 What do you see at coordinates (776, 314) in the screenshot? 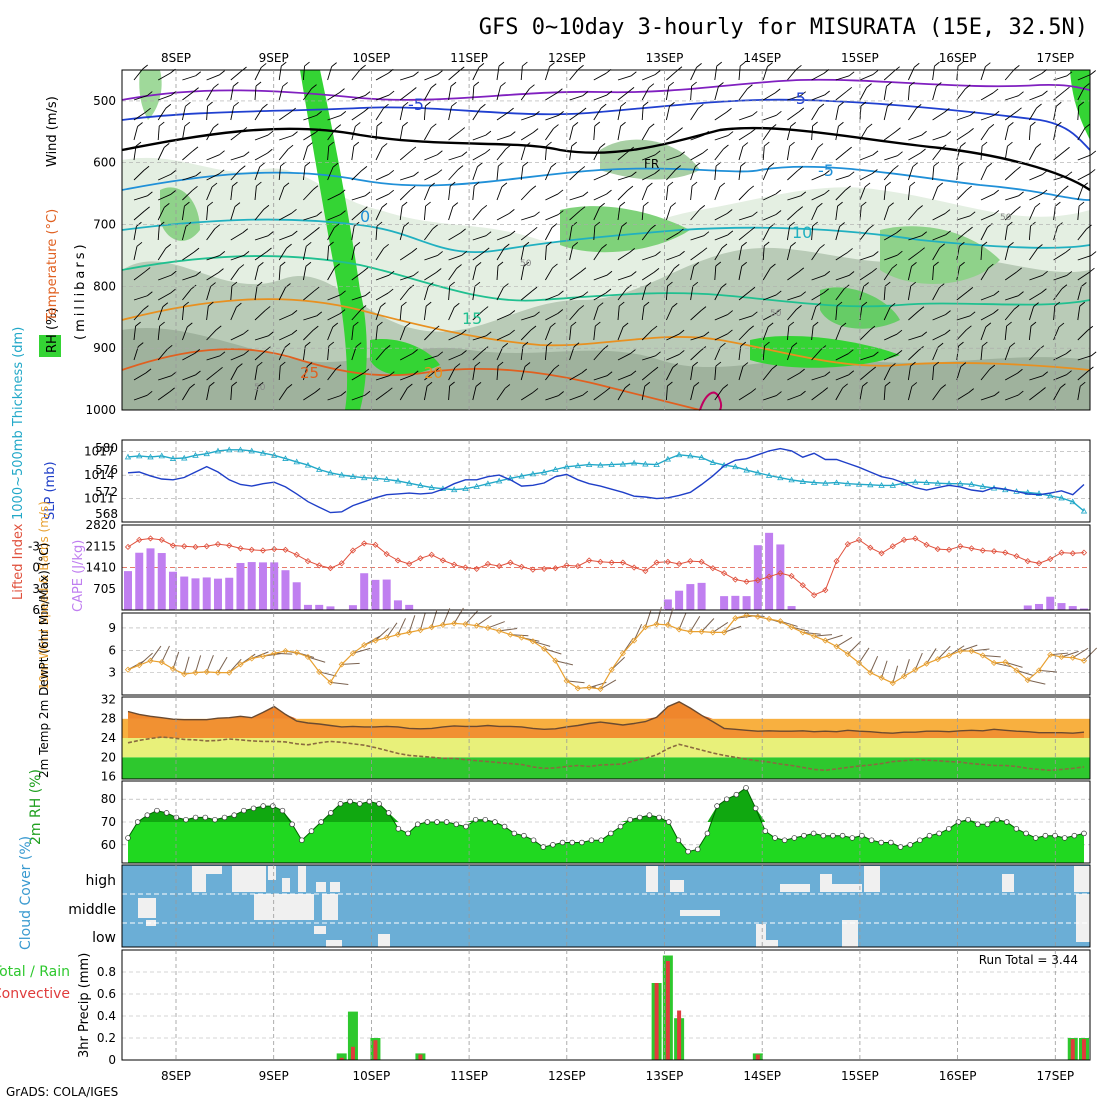
I see `rh-label-2: 50` at bounding box center [776, 314].